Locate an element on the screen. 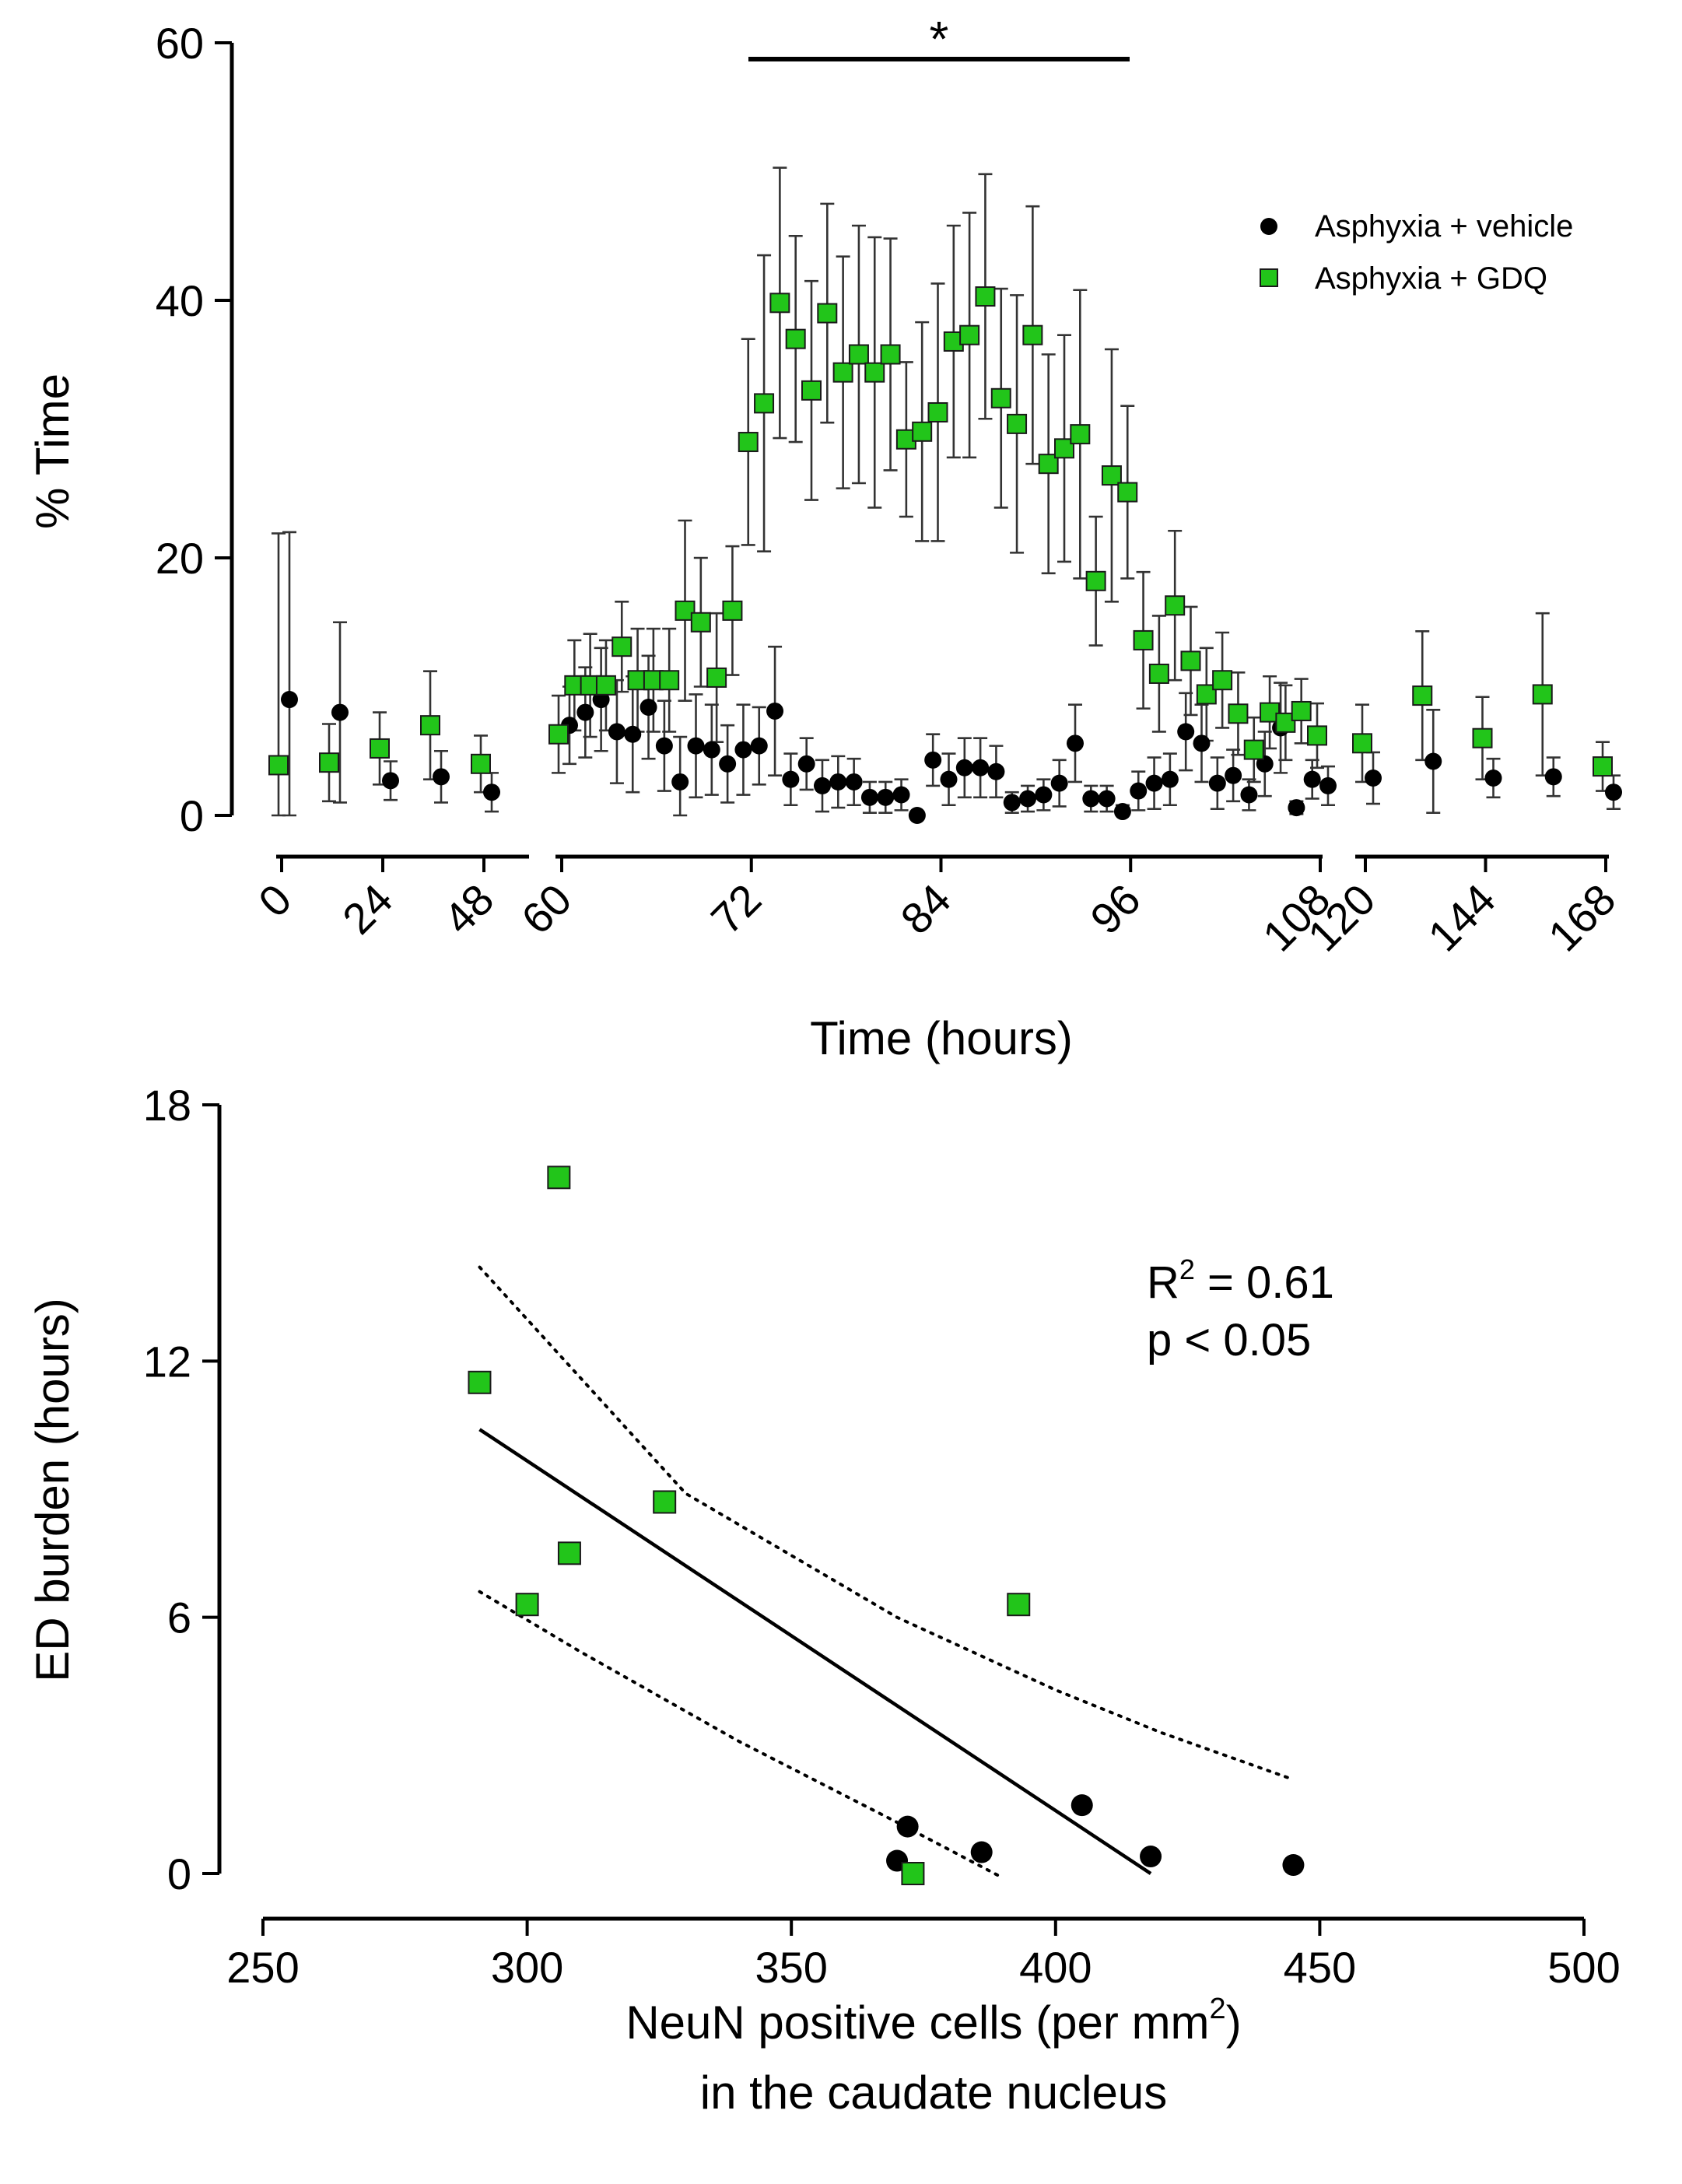 The image size is (1682, 2184). confidence-band-upper is located at coordinates (886, 1523).